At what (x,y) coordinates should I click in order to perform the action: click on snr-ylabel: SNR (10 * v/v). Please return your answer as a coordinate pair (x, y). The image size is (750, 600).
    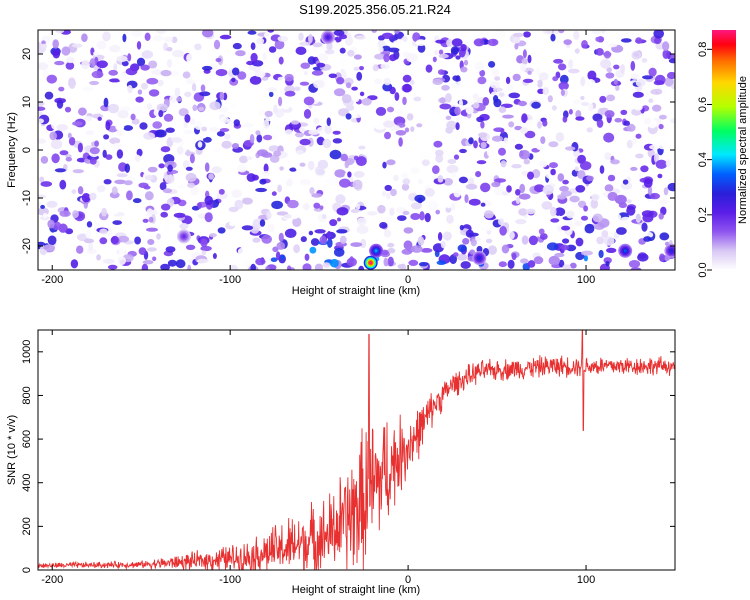
    Looking at the image, I should click on (12, 450).